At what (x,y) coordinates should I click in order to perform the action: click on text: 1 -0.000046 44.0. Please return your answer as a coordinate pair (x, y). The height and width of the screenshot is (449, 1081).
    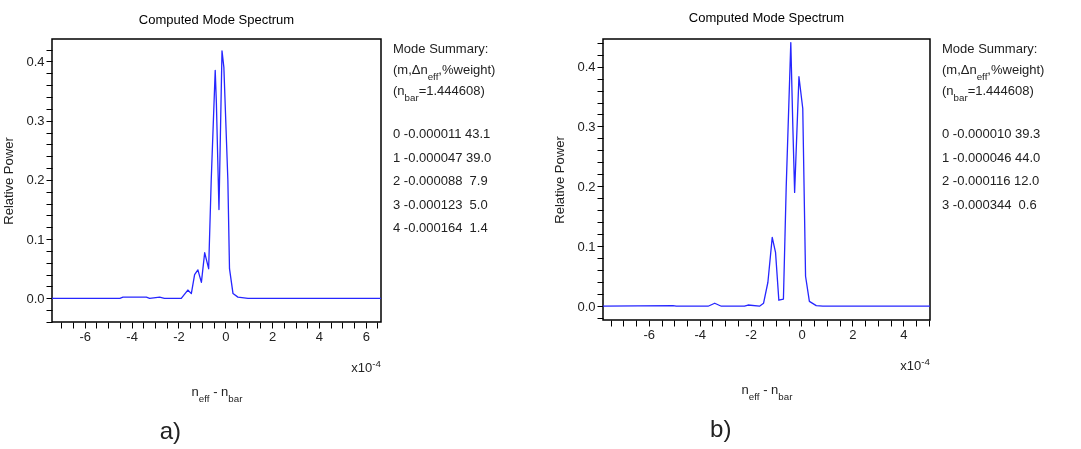
    Looking at the image, I should click on (991, 157).